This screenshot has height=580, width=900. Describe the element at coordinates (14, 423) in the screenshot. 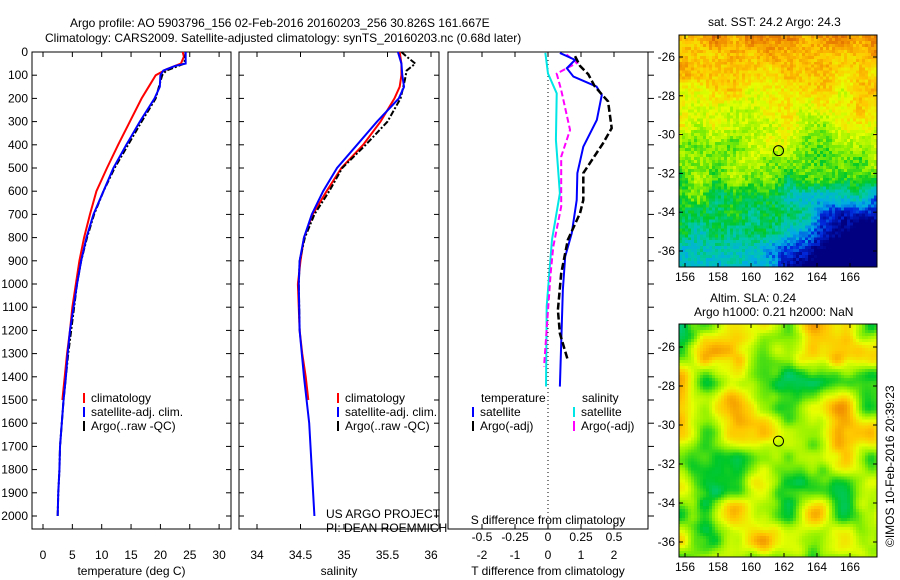

I see `depth-tick-label: 1600` at that location.